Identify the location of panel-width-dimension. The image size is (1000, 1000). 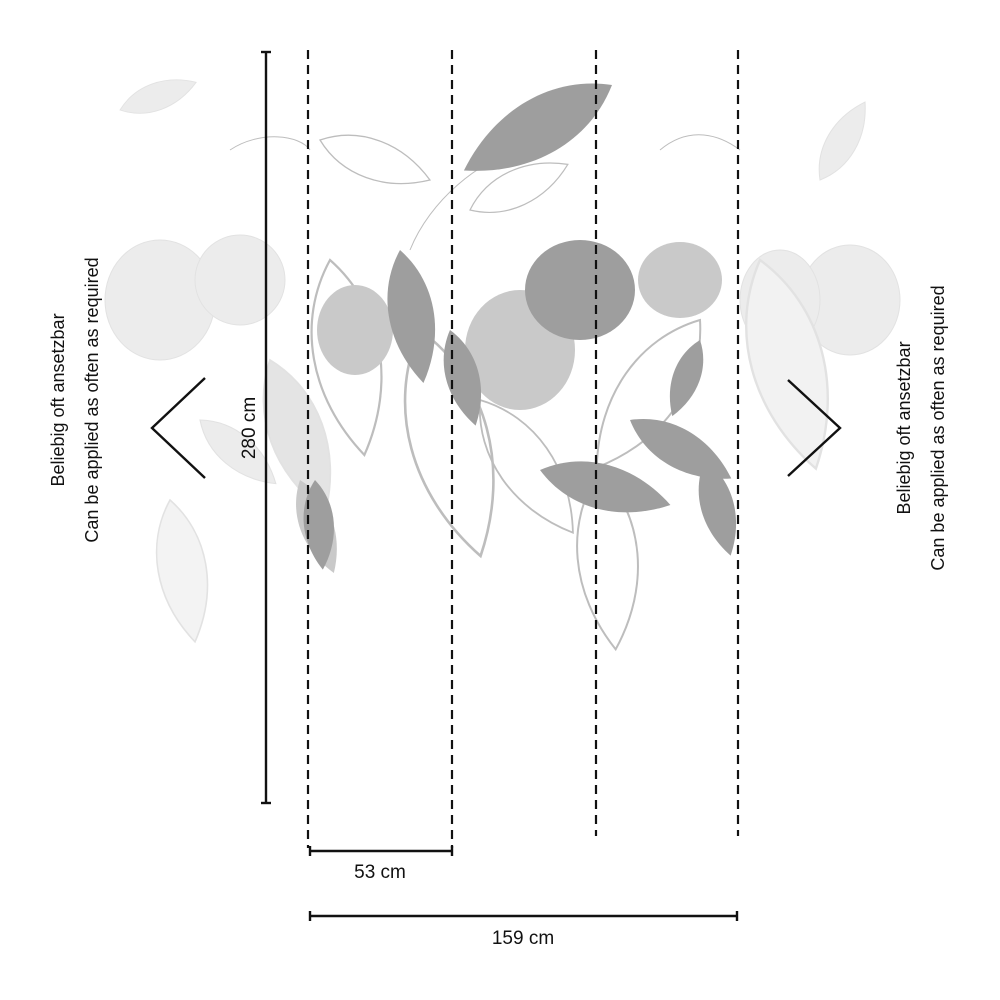
(381, 851).